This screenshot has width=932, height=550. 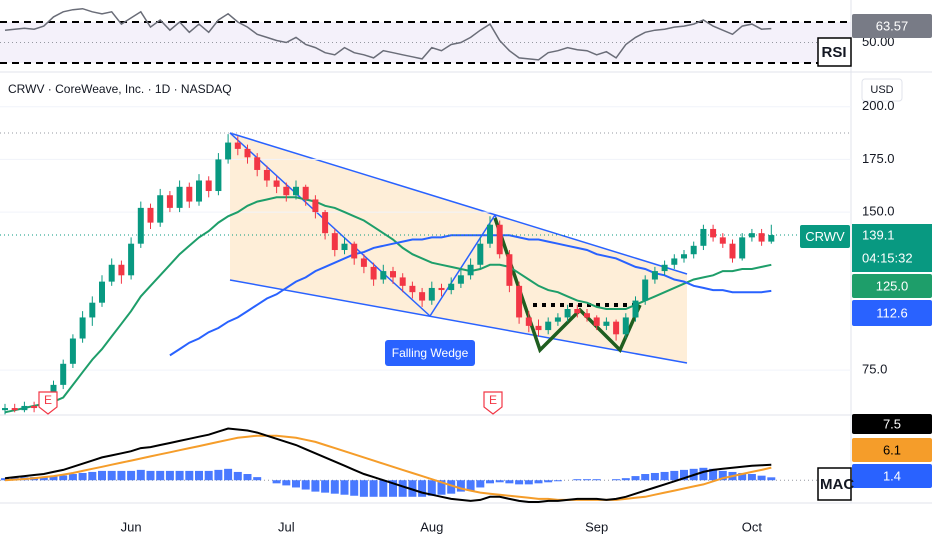 What do you see at coordinates (834, 484) in the screenshot?
I see `pane-label-box` at bounding box center [834, 484].